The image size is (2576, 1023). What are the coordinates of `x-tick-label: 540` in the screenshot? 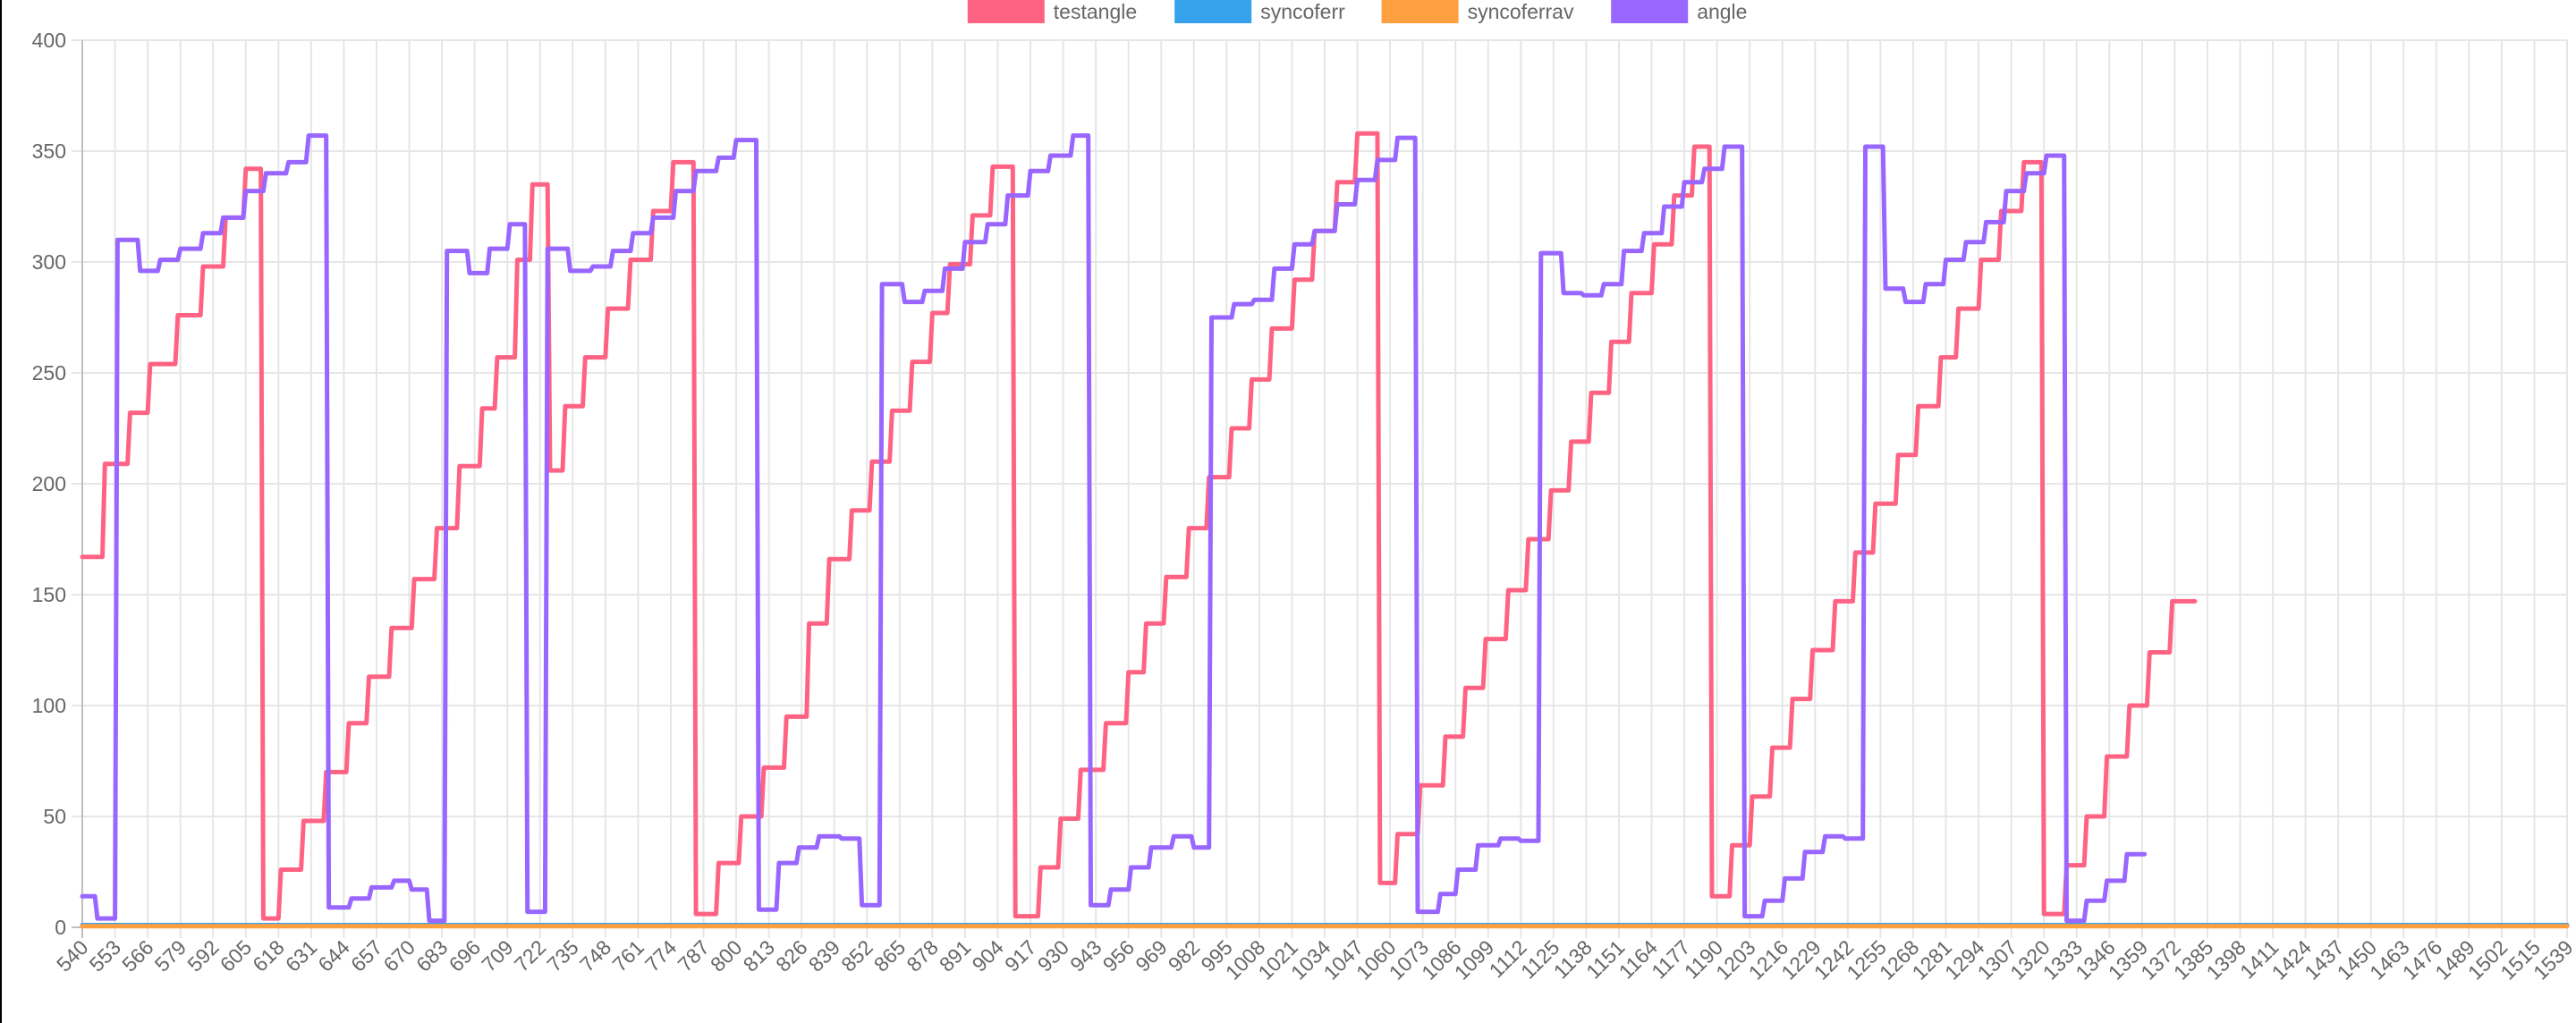 It's located at (72, 955).